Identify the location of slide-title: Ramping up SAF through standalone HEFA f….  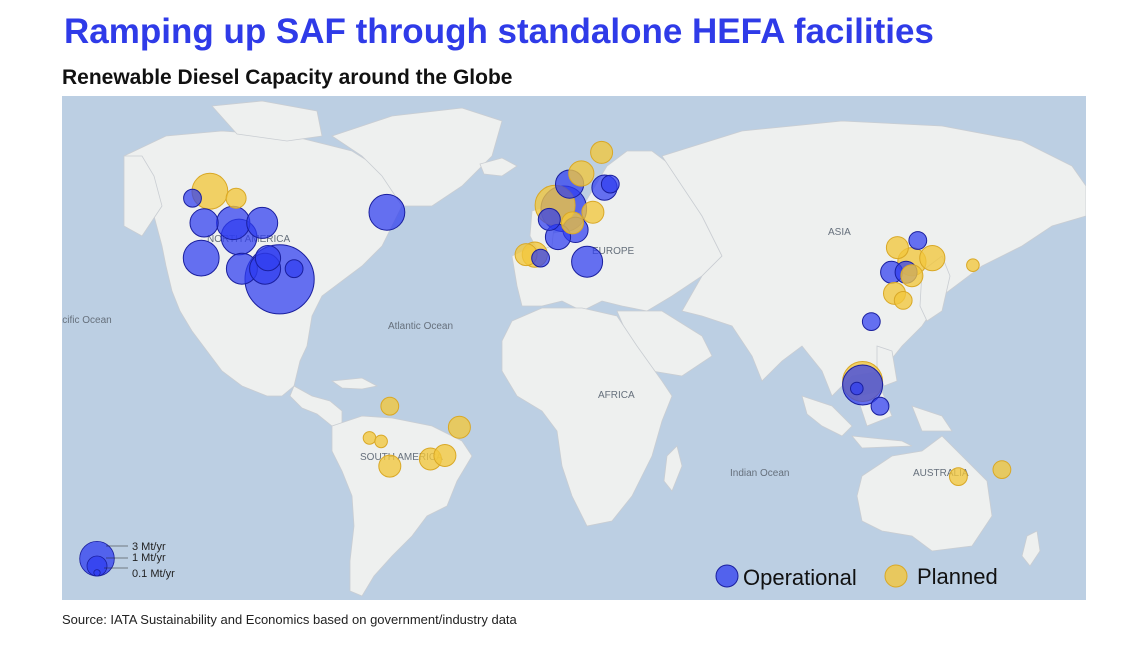
(499, 31).